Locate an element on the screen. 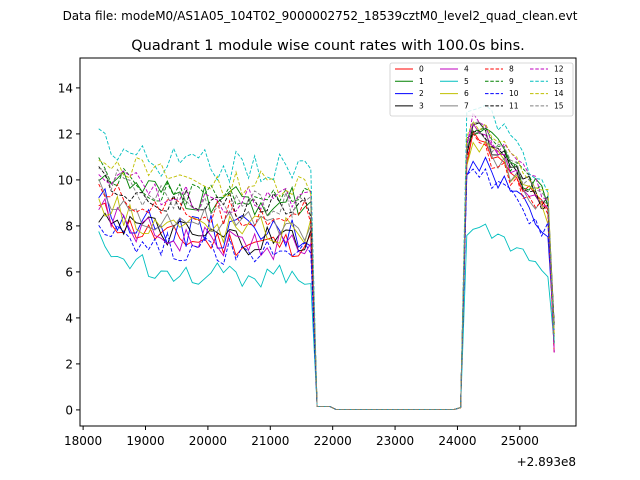  legend-label-0: 0 is located at coordinates (421, 69).